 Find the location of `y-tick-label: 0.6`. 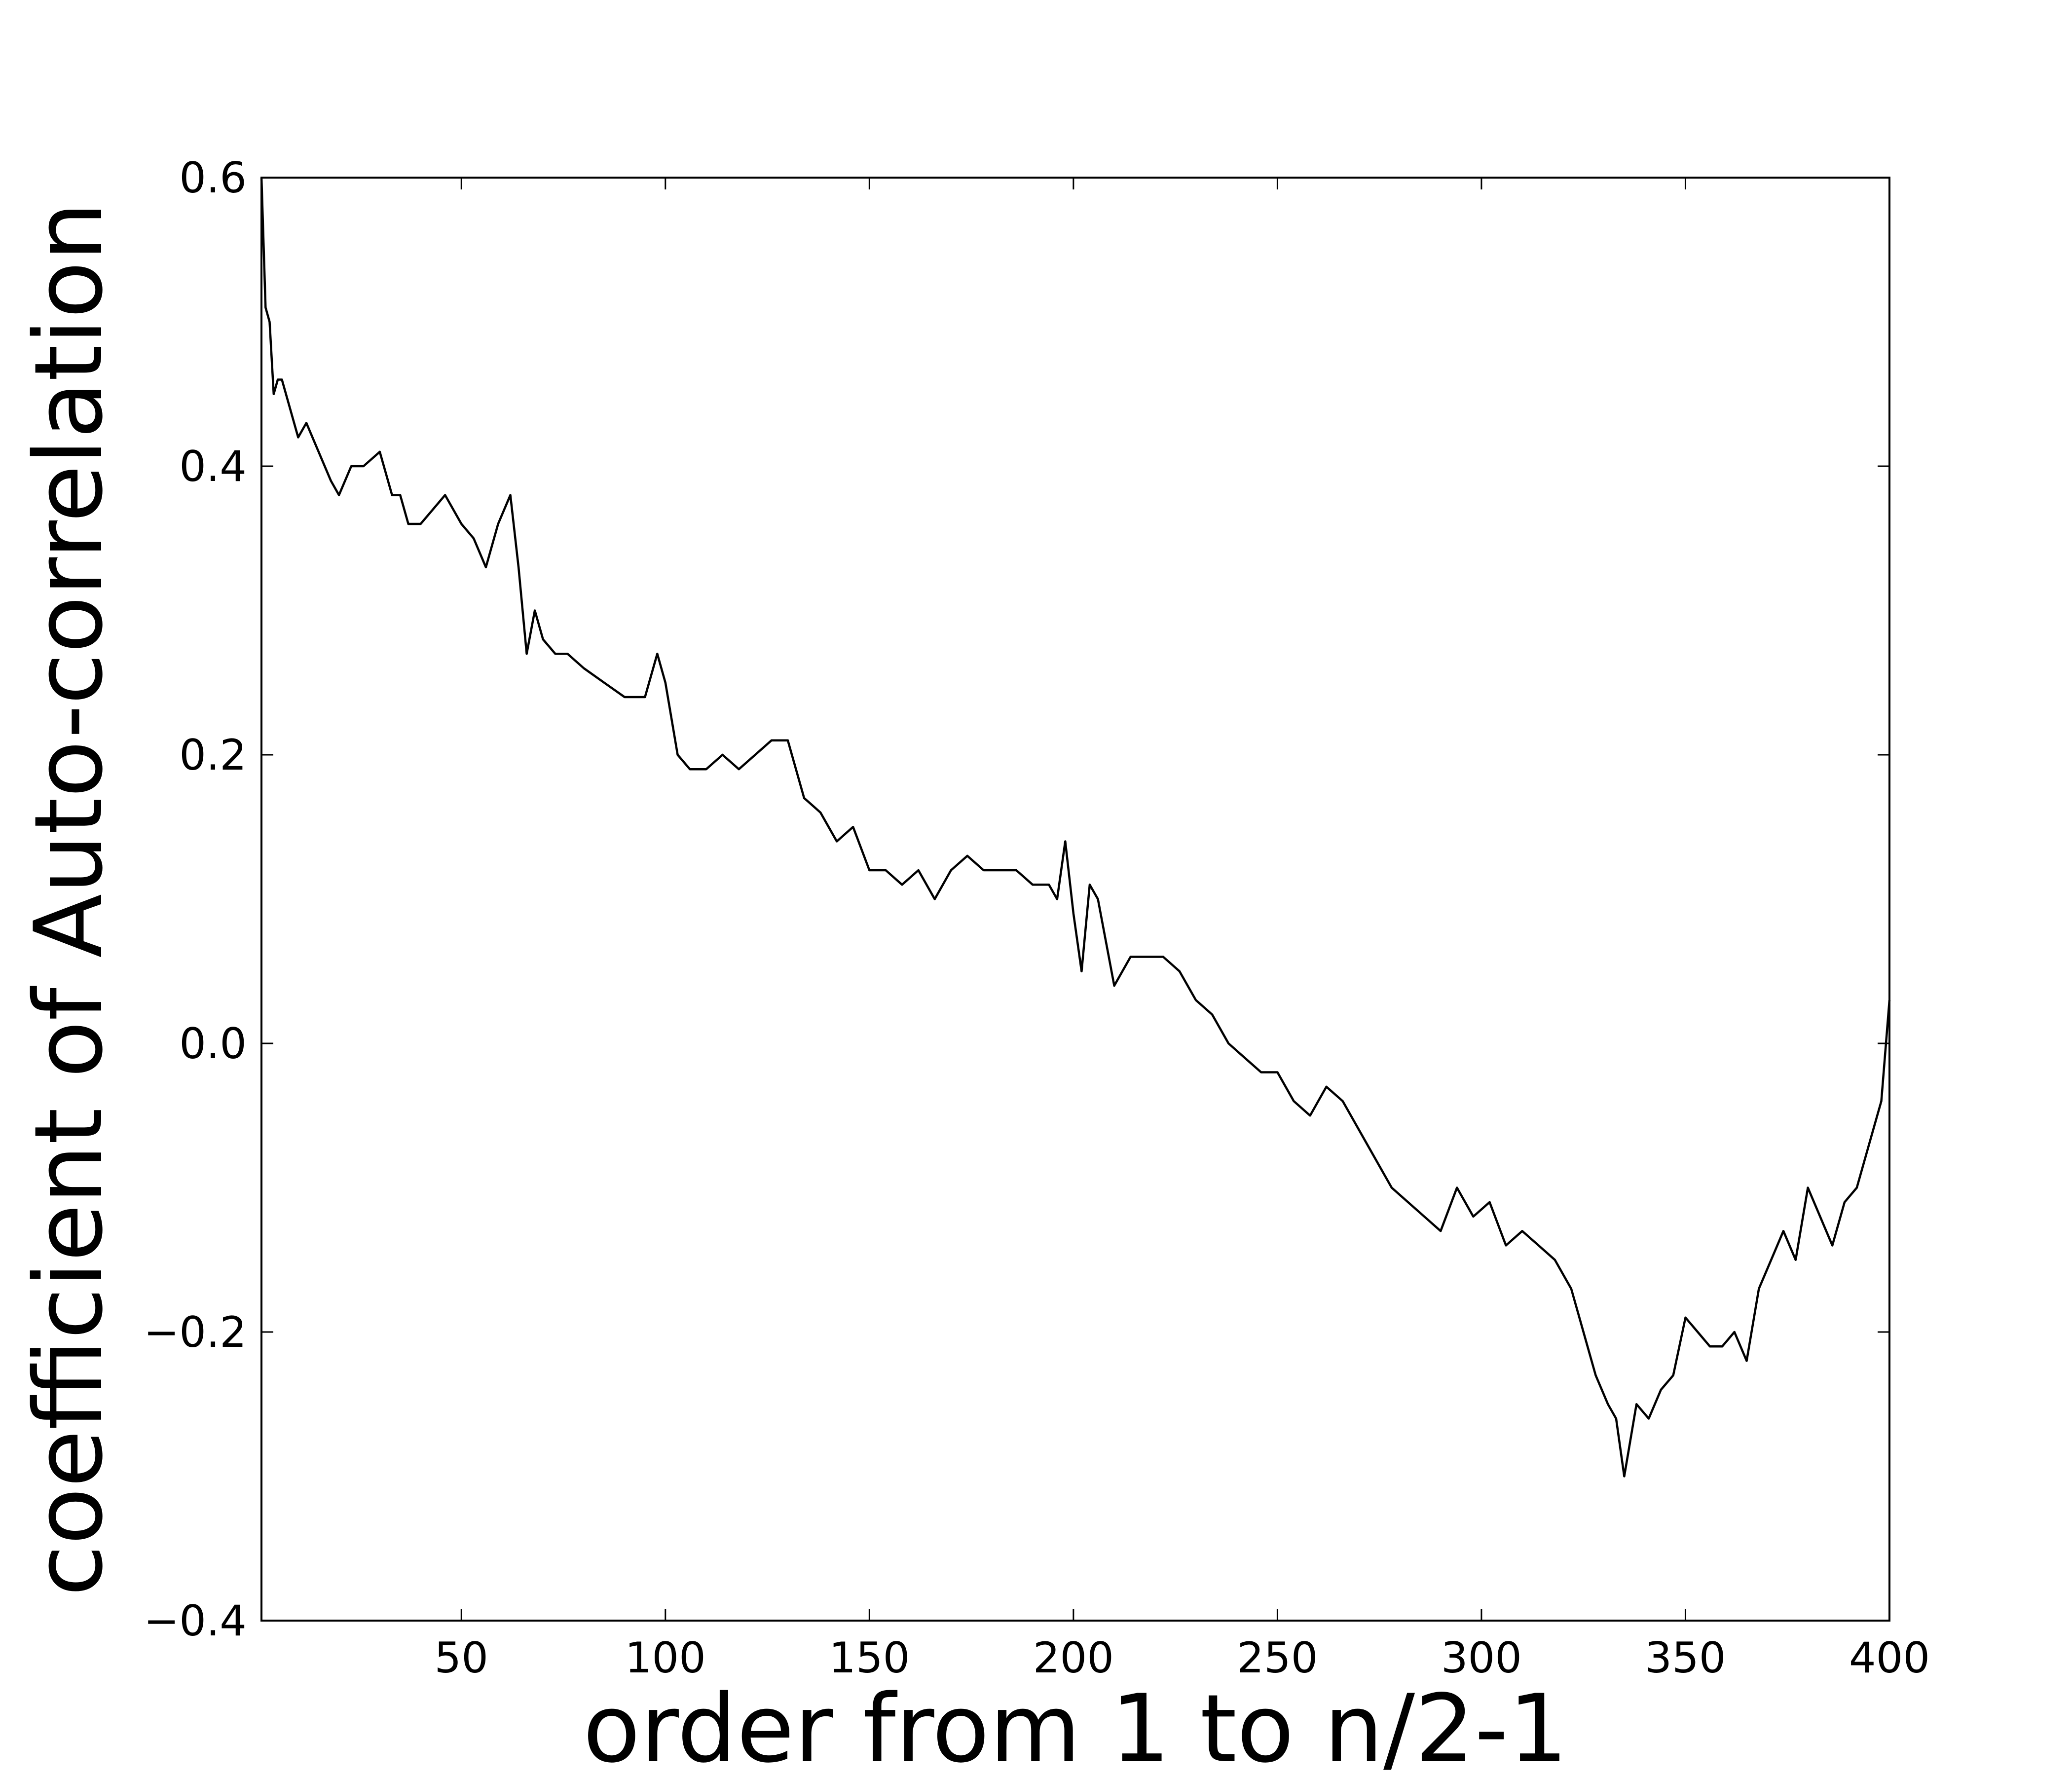

y-tick-label: 0.6 is located at coordinates (213, 178).